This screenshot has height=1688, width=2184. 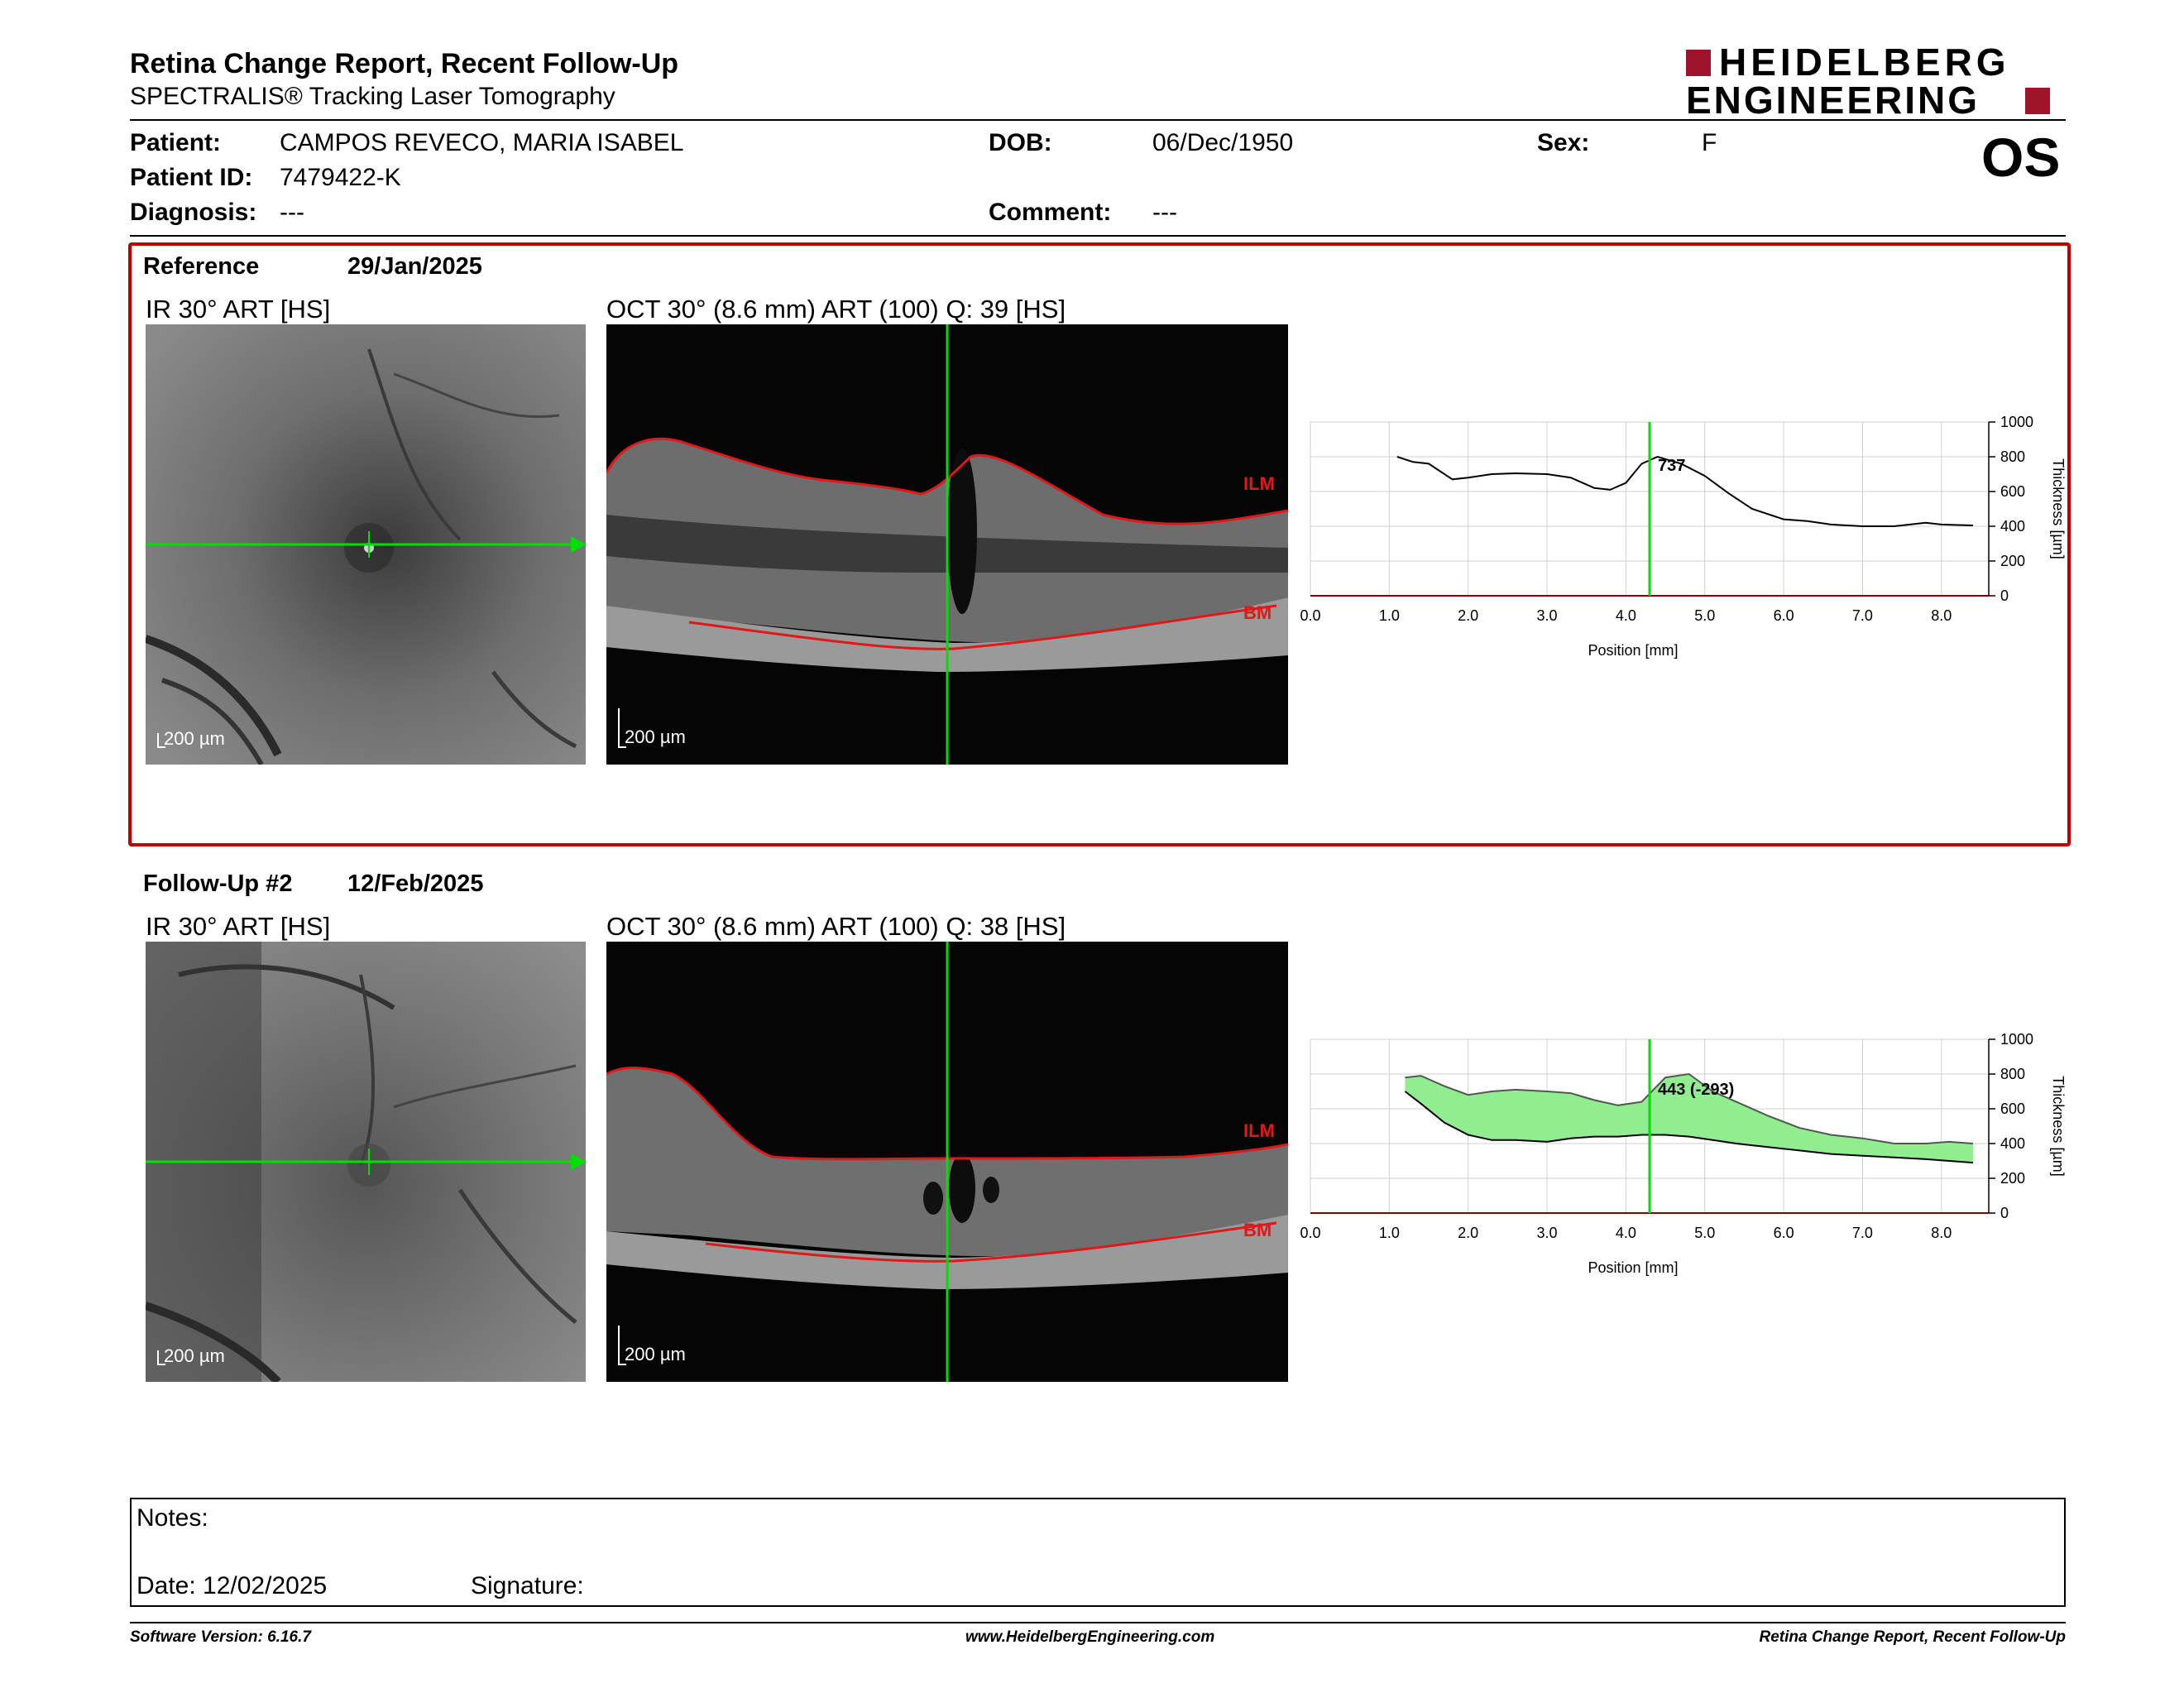 I want to click on sex-label: Sex:, so click(x=1563, y=142).